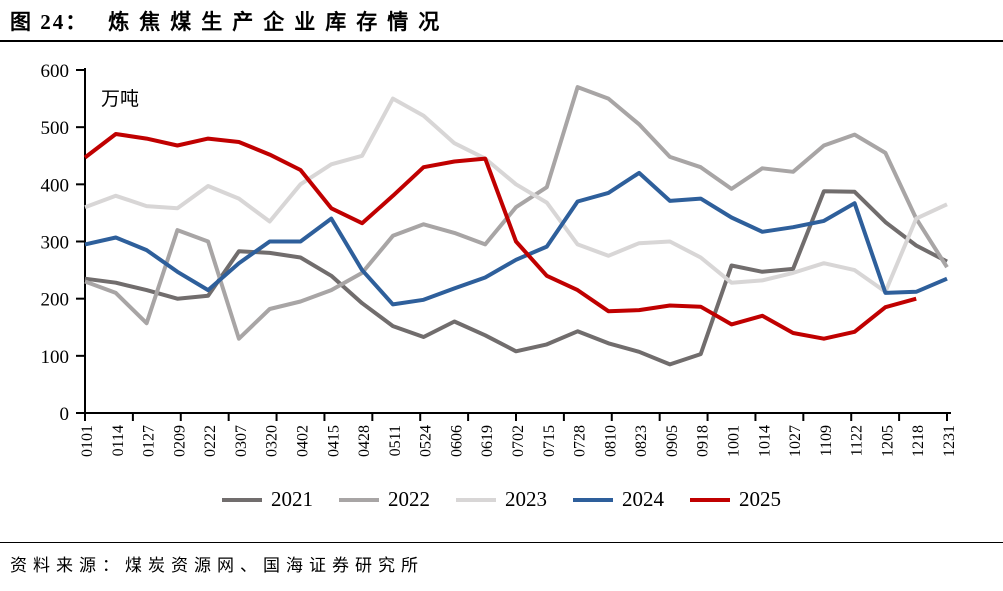  I want to click on legend-item-2021: 2021, so click(267, 499).